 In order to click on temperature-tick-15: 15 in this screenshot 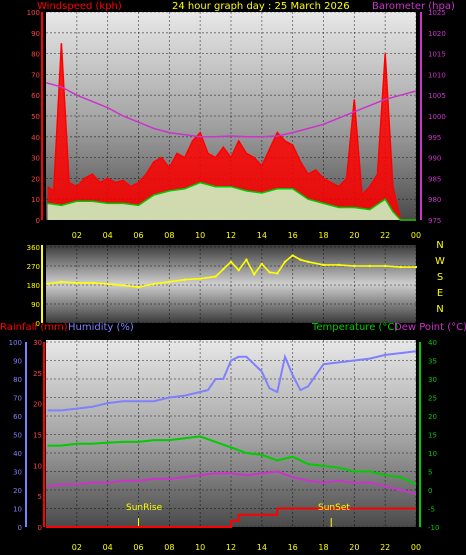, I will do `click(432, 436)`.